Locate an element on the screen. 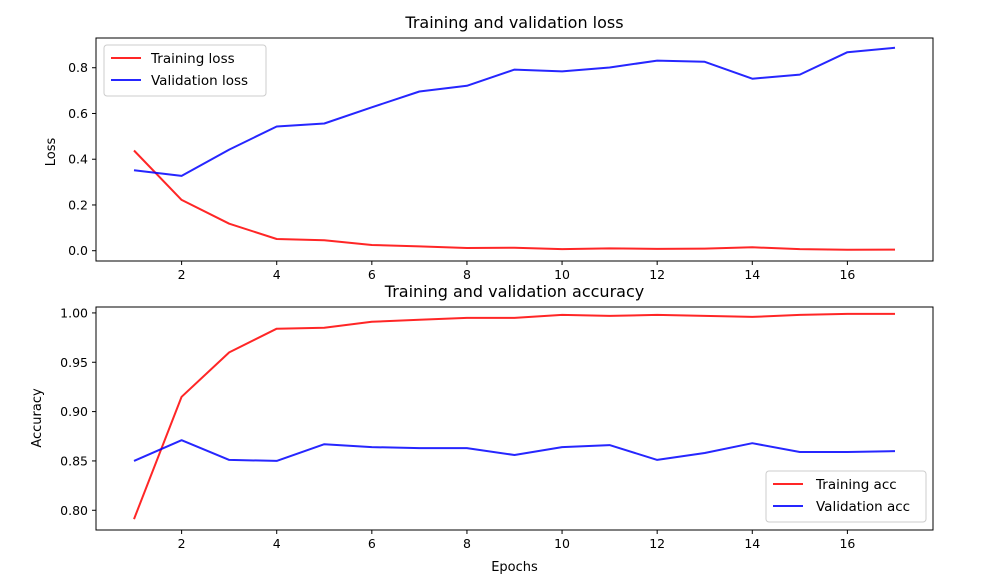 The image size is (989, 585). loss-y-tick-label-1: 0.2 is located at coordinates (78, 204).